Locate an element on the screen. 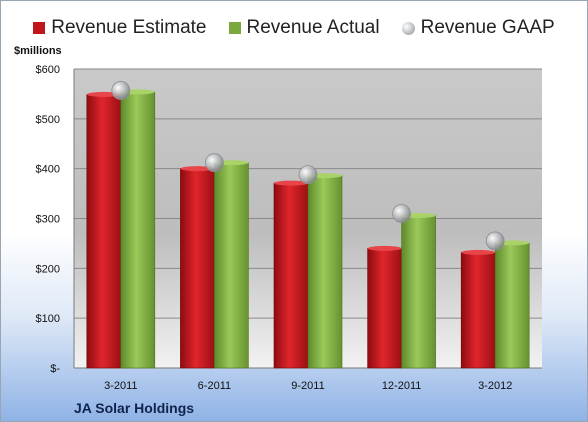 The height and width of the screenshot is (422, 588). x-tick-label: 12-2011 is located at coordinates (402, 386).